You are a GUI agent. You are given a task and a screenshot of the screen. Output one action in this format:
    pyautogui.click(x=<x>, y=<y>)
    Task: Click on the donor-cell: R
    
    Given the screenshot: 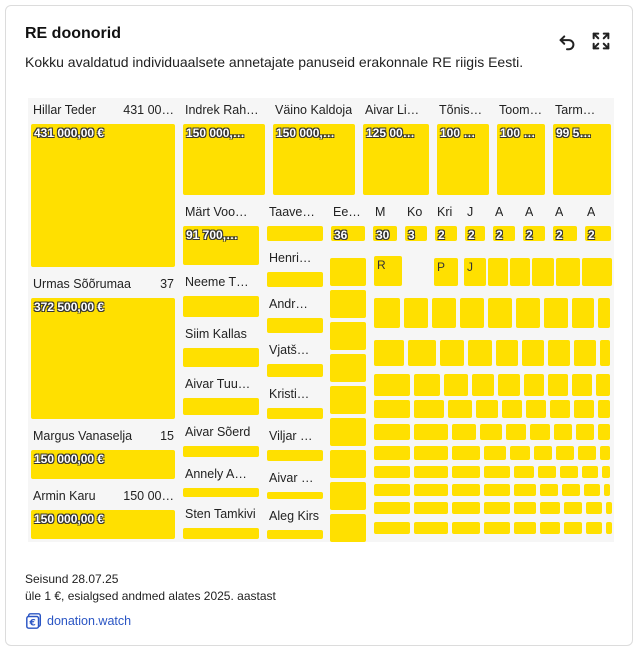 What is the action you would take?
    pyautogui.click(x=388, y=271)
    